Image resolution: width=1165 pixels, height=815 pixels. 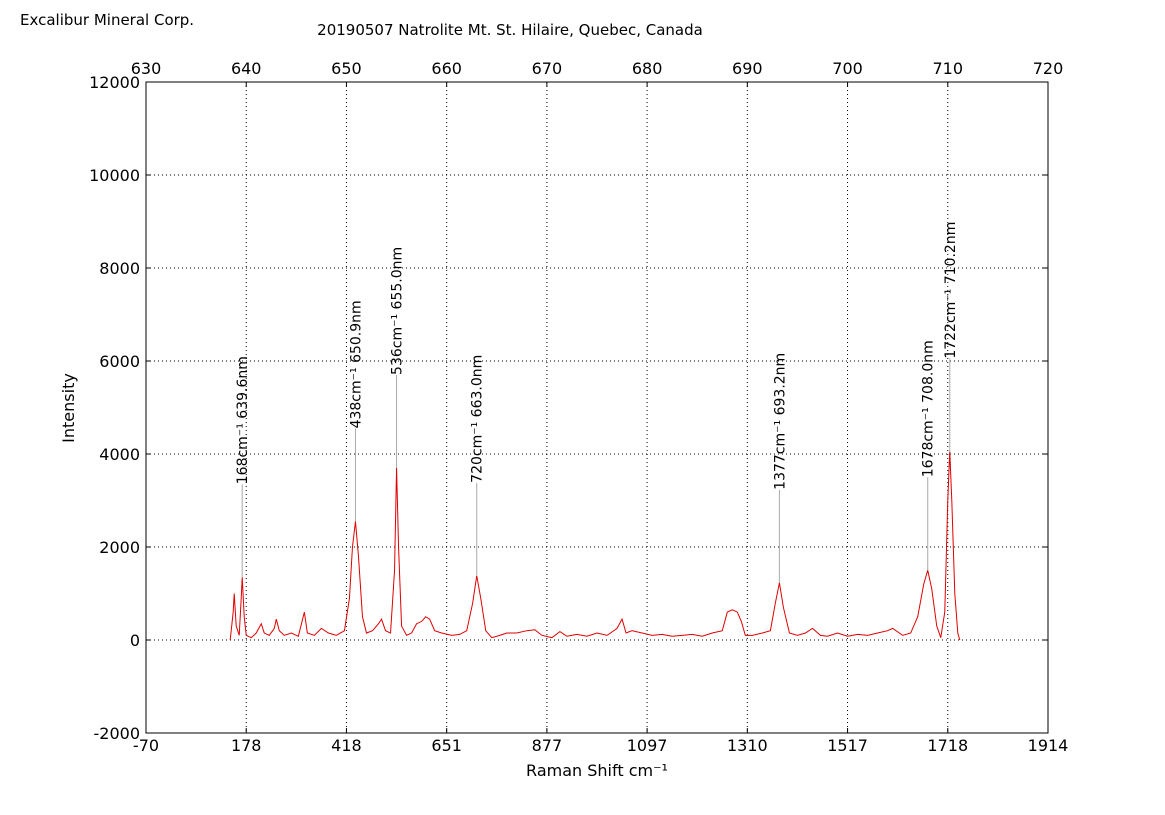 I want to click on y-tick-label: 0, so click(x=135, y=640).